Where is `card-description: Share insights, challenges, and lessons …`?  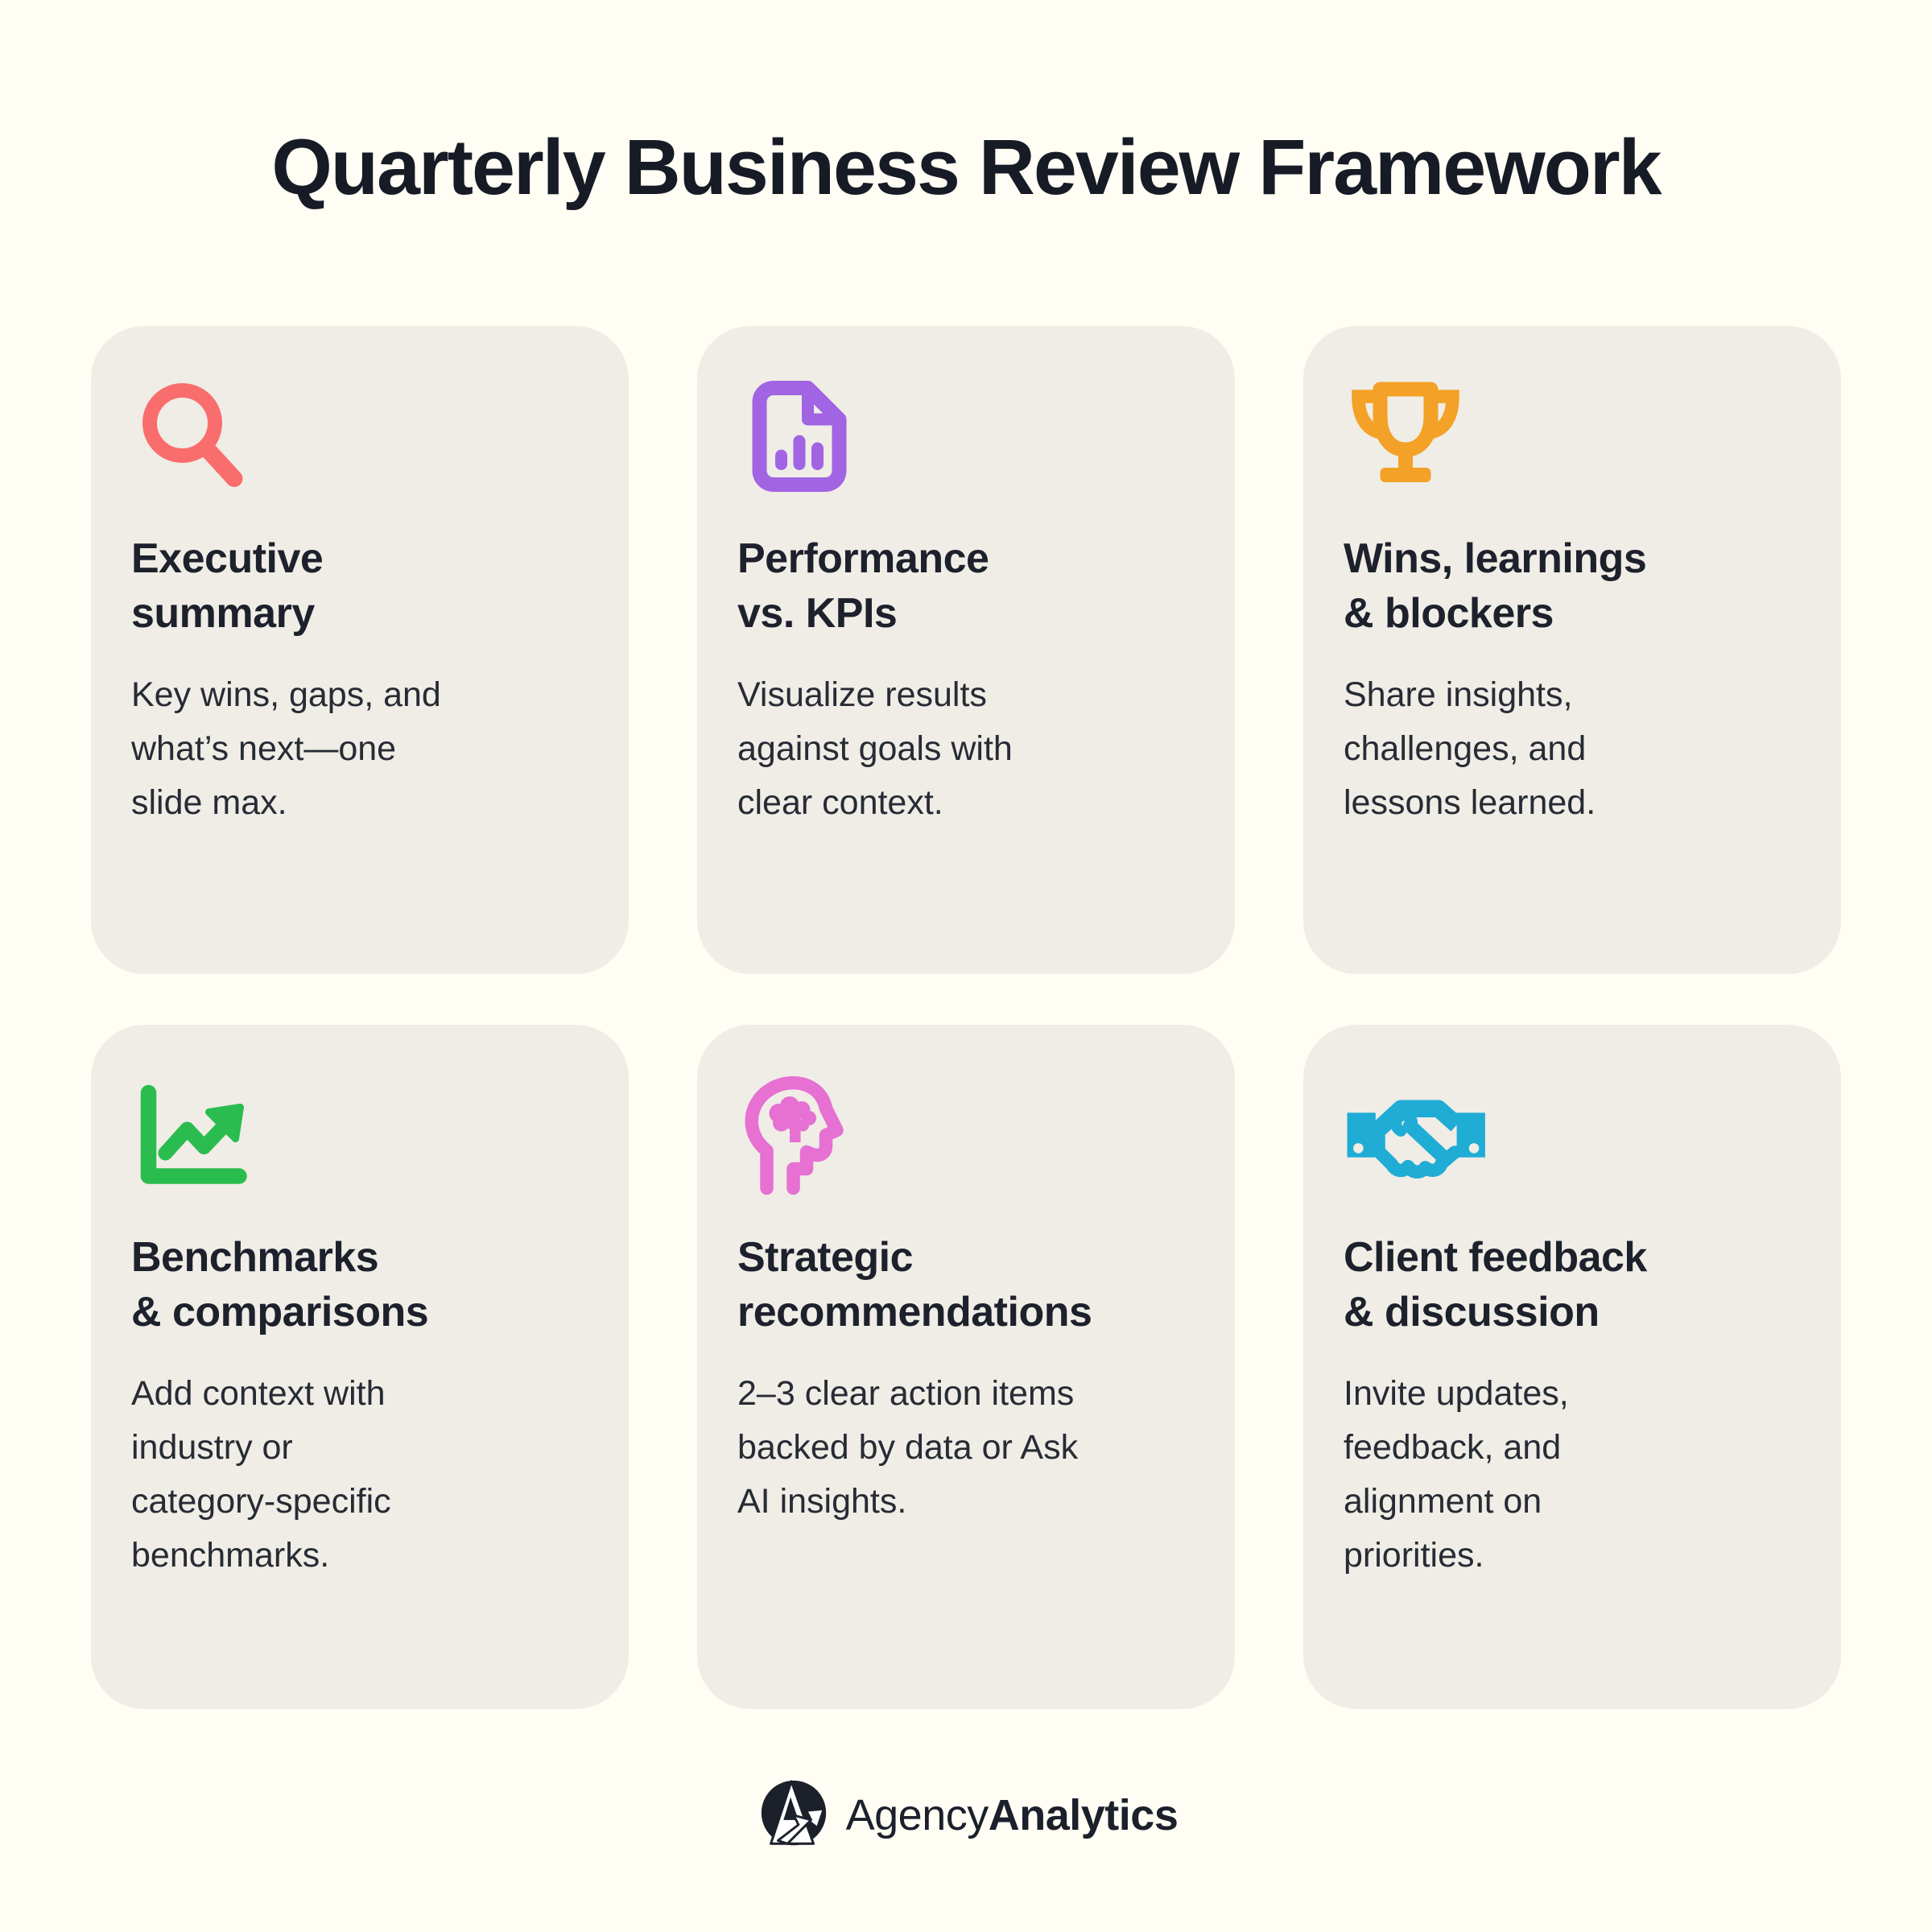
card-description: Share insights, challenges, and lessons … is located at coordinates (1470, 749).